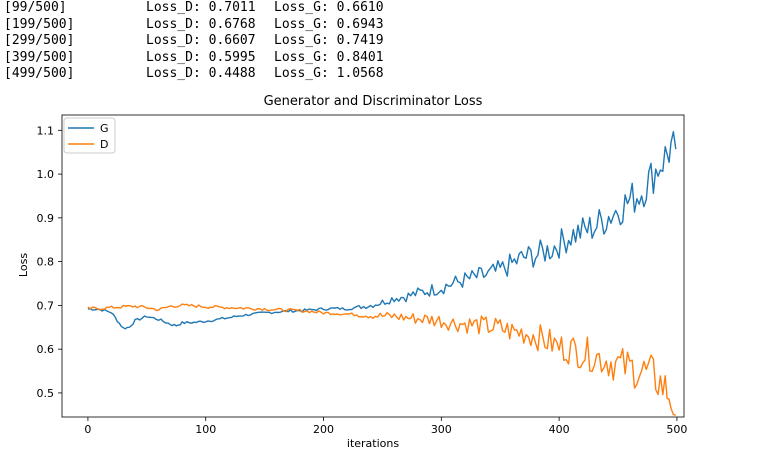 The height and width of the screenshot is (459, 781). Describe the element at coordinates (373, 443) in the screenshot. I see `x-axis-label: iterations` at that location.